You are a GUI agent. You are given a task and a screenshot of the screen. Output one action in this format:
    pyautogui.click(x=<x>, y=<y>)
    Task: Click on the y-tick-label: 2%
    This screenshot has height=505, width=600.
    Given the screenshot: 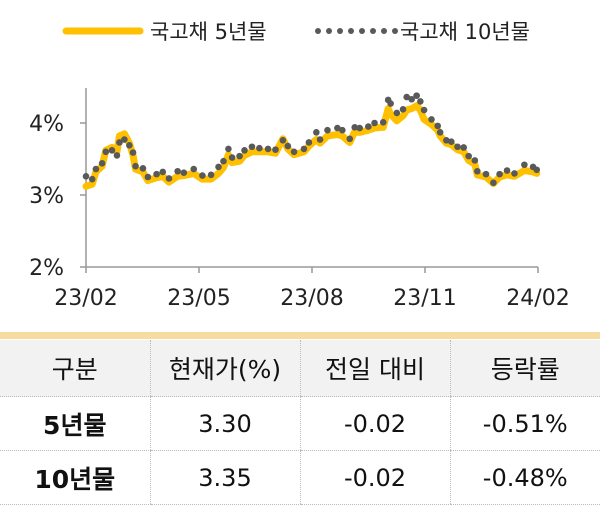 What is the action you would take?
    pyautogui.click(x=46, y=268)
    